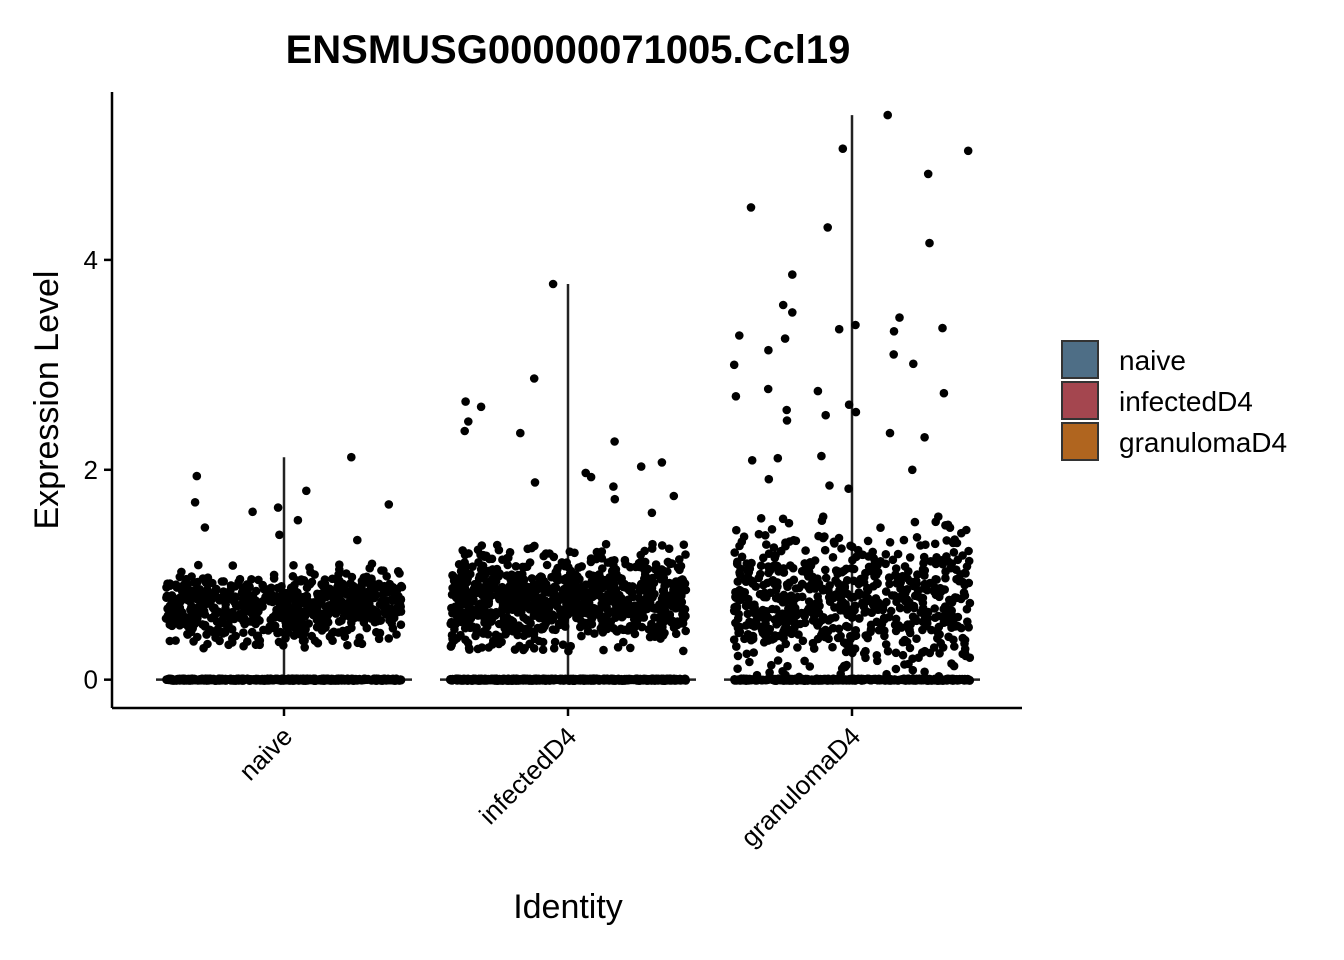 This screenshot has height=960, width=1344. What do you see at coordinates (284, 568) in the screenshot?
I see `series-naive` at bounding box center [284, 568].